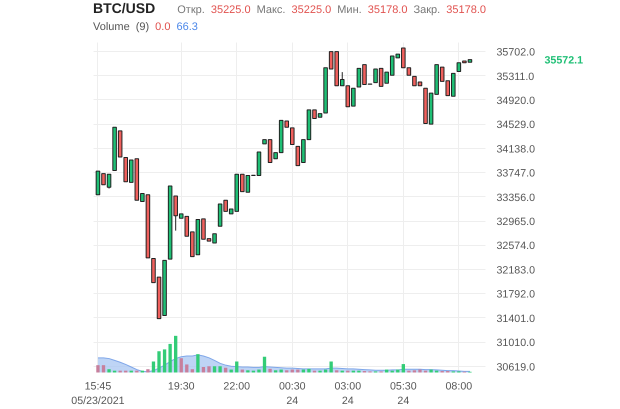  Describe the element at coordinates (292, 136) in the screenshot. I see `candlestick` at that location.